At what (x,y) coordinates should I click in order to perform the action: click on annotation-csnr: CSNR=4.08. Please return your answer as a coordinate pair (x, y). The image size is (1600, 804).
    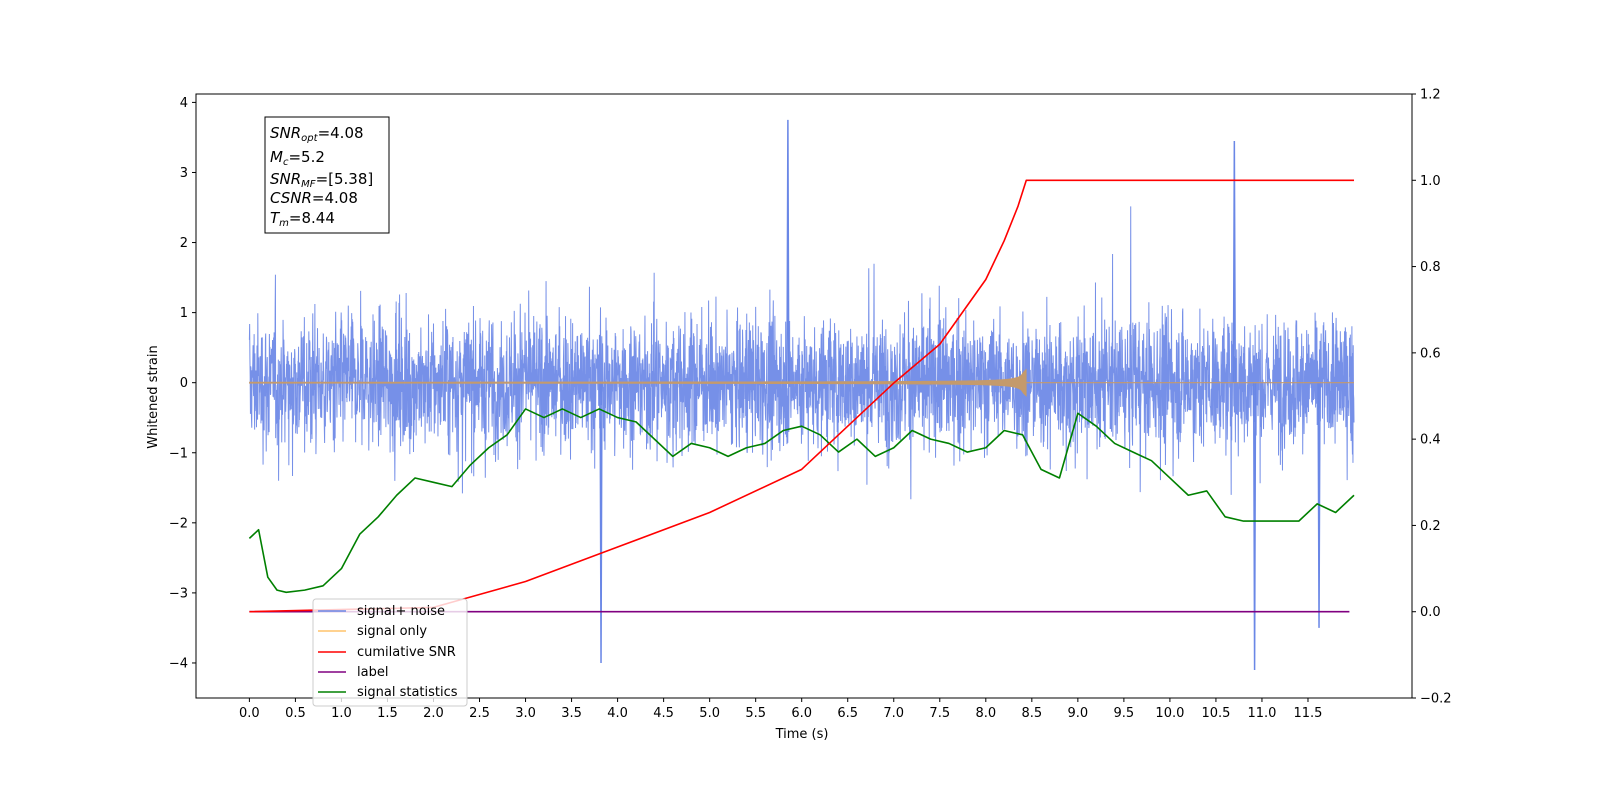
    Looking at the image, I should click on (314, 198).